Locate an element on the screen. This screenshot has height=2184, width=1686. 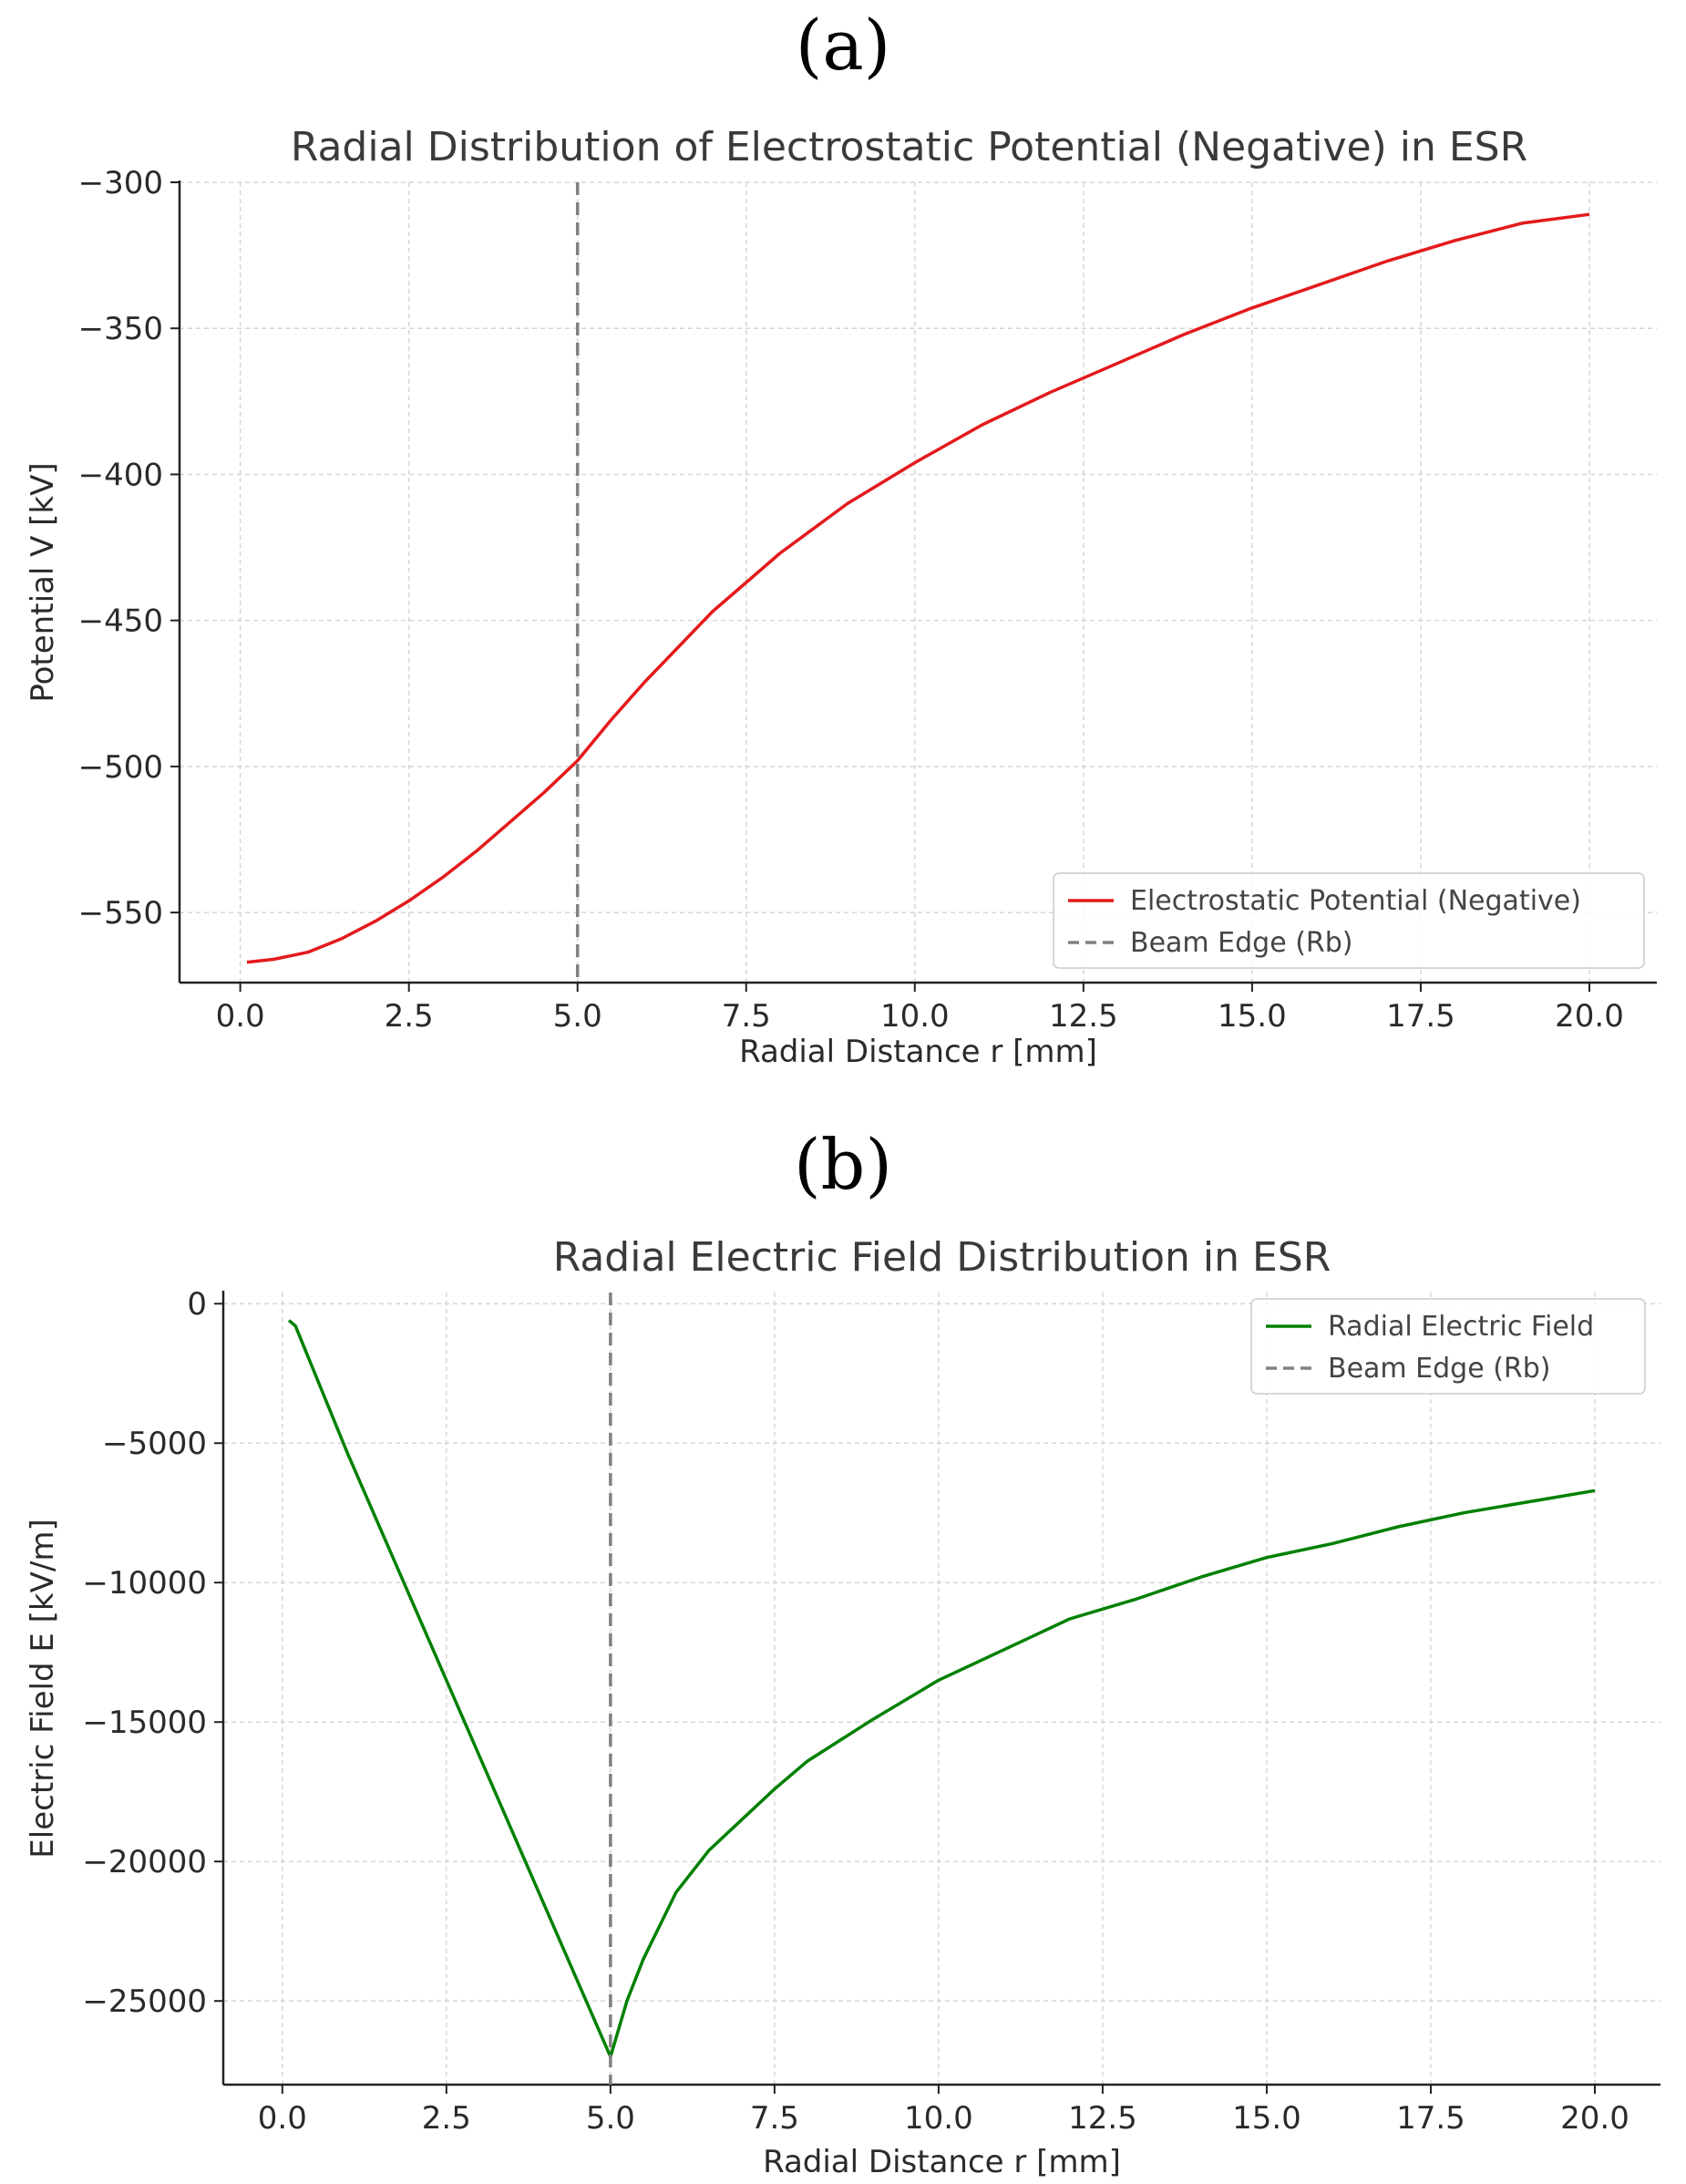
panel-a-label: (a) is located at coordinates (843, 46).